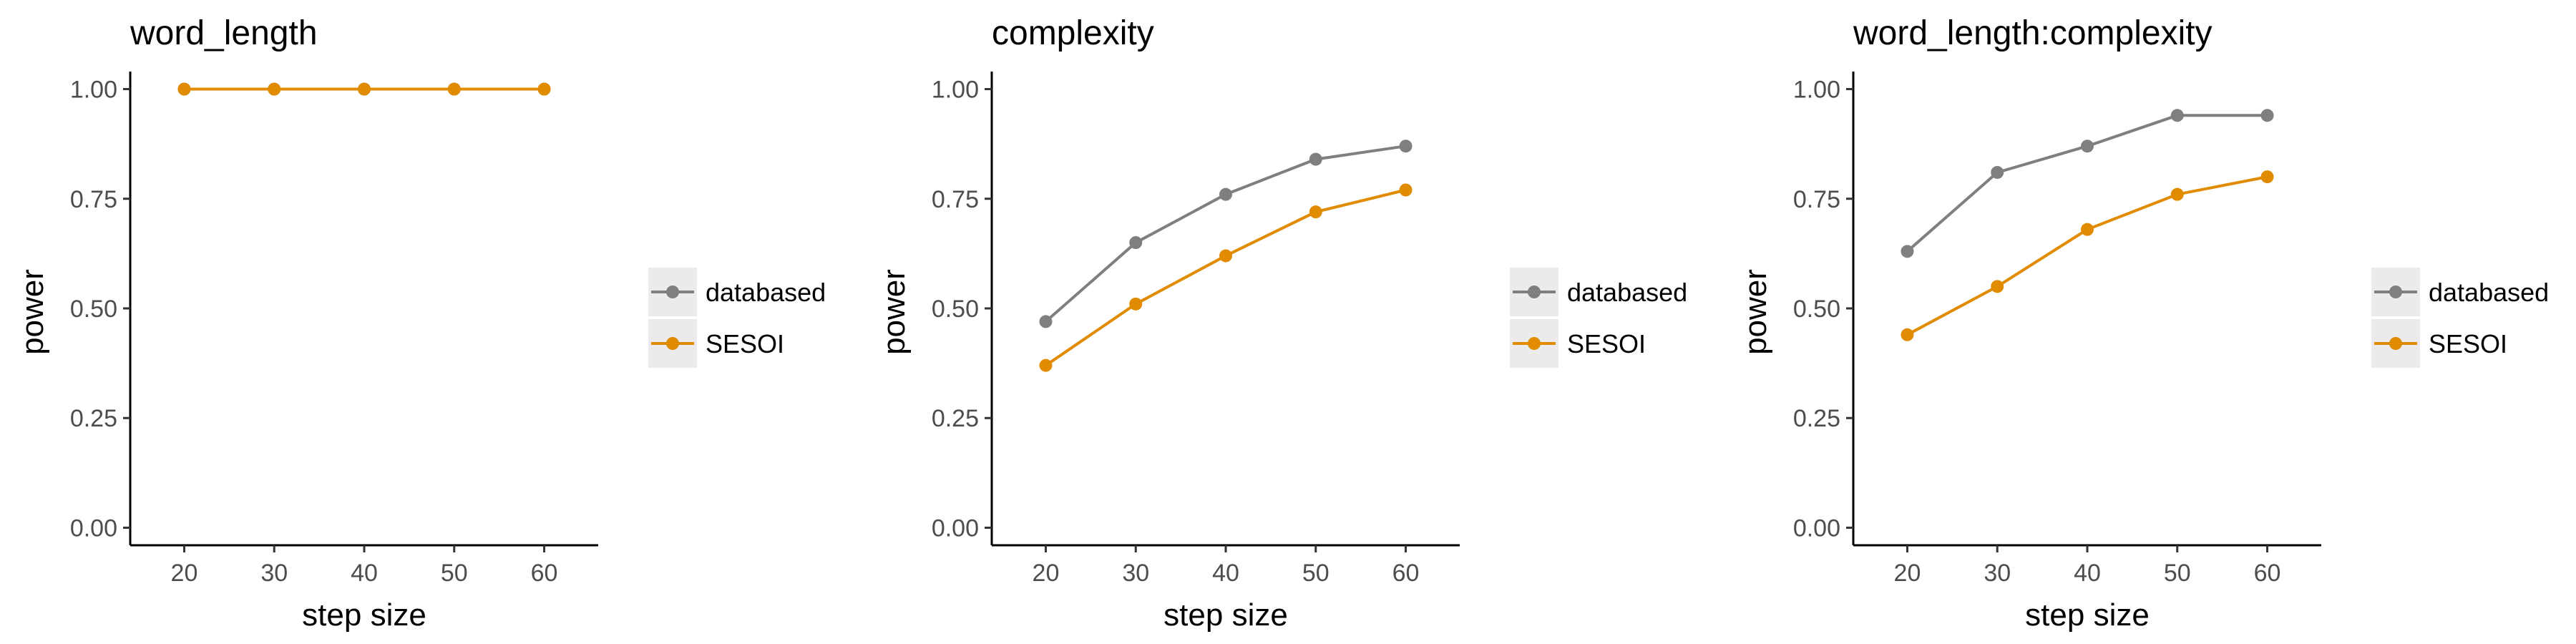 The image size is (2576, 644). Describe the element at coordinates (1073, 33) in the screenshot. I see `panel-title: complexity` at that location.